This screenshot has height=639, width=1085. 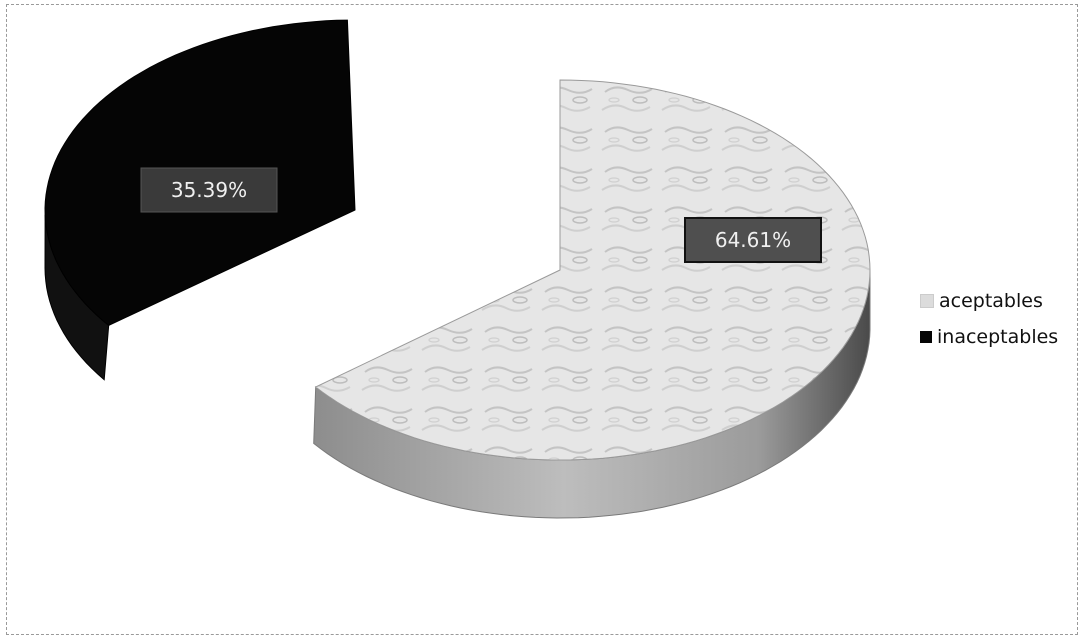 I want to click on legend-label: aceptables, so click(x=991, y=301).